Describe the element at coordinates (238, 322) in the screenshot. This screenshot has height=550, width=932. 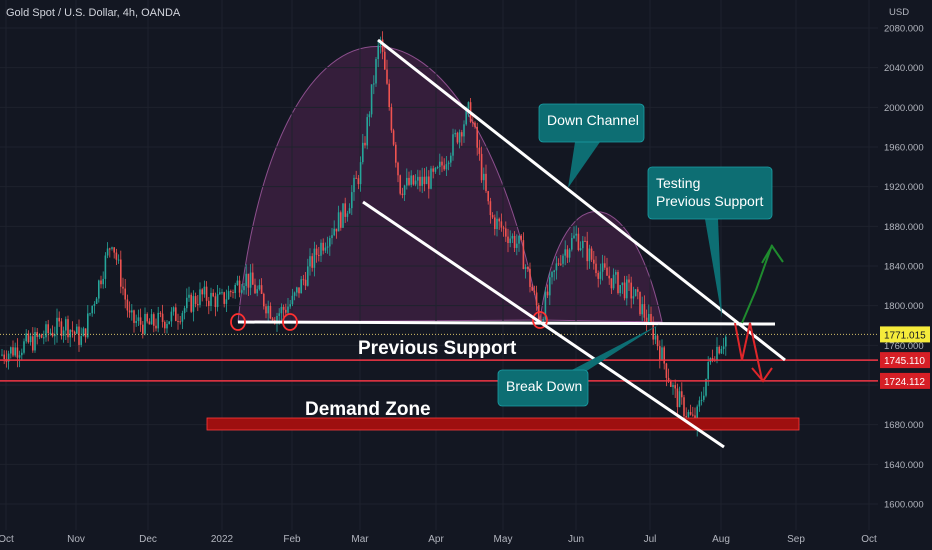
I see `support-touch-circle` at that location.